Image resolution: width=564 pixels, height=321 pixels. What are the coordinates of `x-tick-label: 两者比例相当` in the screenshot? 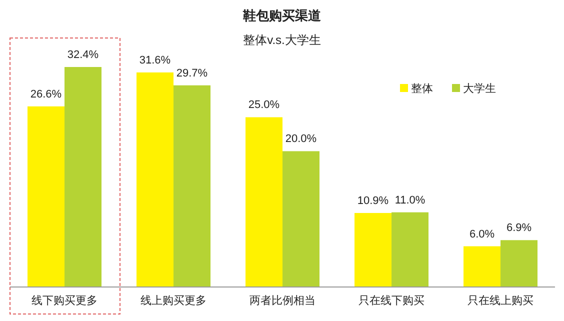 It's located at (283, 300).